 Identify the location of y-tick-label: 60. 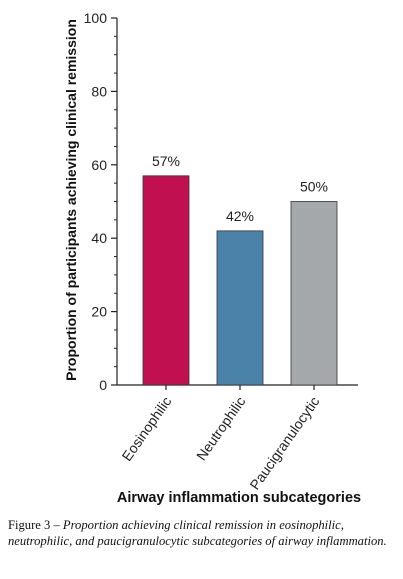
(99, 165).